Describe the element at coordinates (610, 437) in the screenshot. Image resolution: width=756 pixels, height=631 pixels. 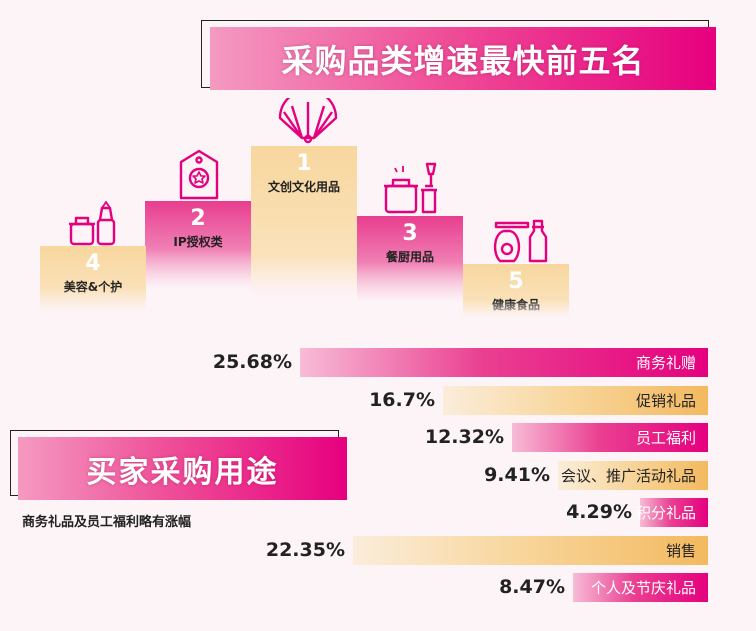
I see `bar: 员工福利` at that location.